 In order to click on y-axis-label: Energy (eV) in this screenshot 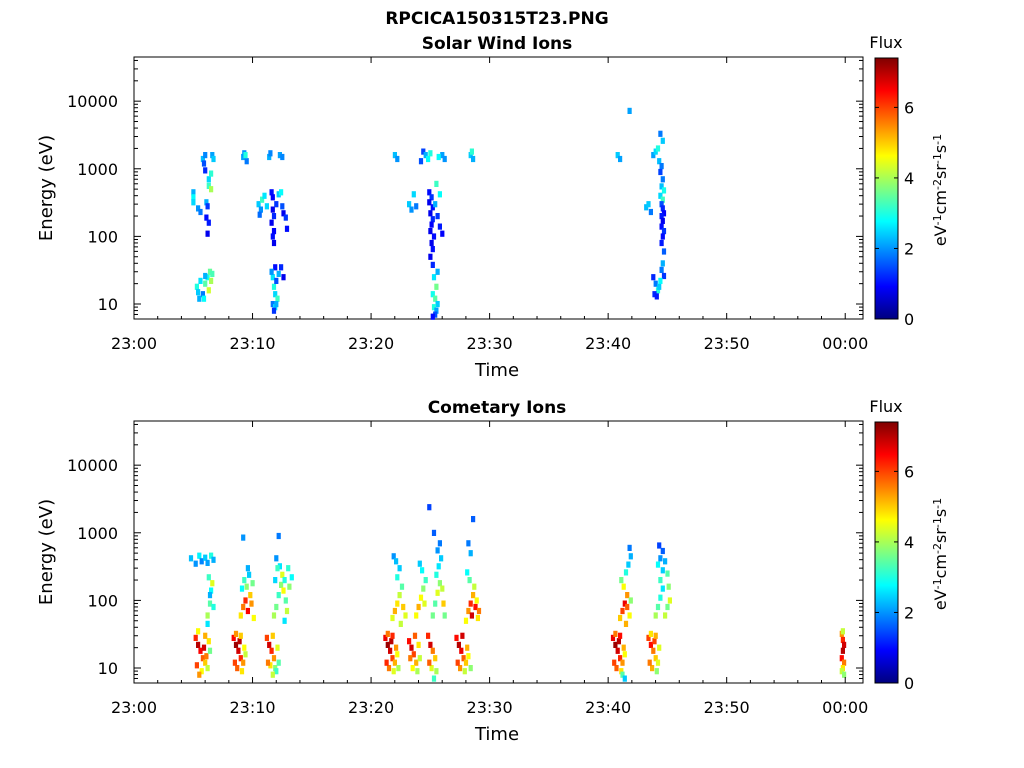, I will do `click(46, 188)`.